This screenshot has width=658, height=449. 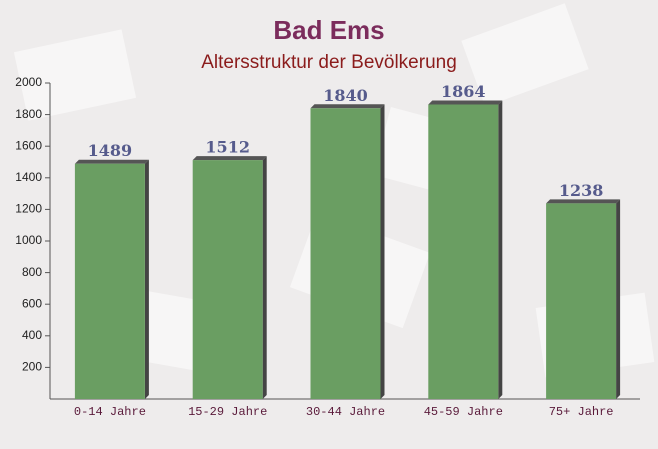 What do you see at coordinates (329, 62) in the screenshot?
I see `chart-subtitle: Altersstruktur der Bevölkerung` at bounding box center [329, 62].